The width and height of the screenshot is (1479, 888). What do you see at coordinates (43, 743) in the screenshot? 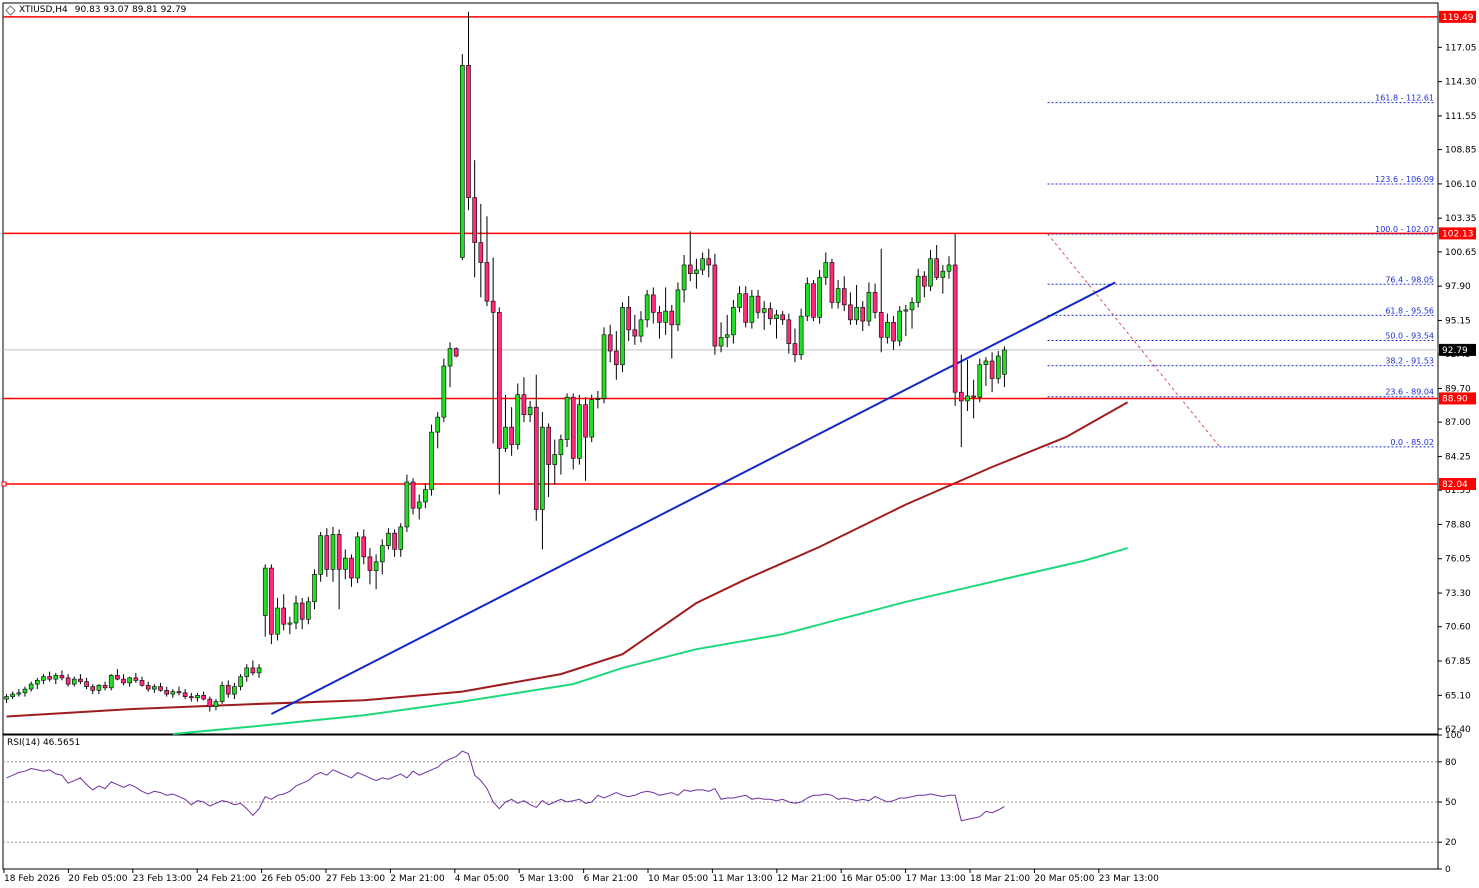
I see `rsi-label: RSI(14) 46.5651` at bounding box center [43, 743].